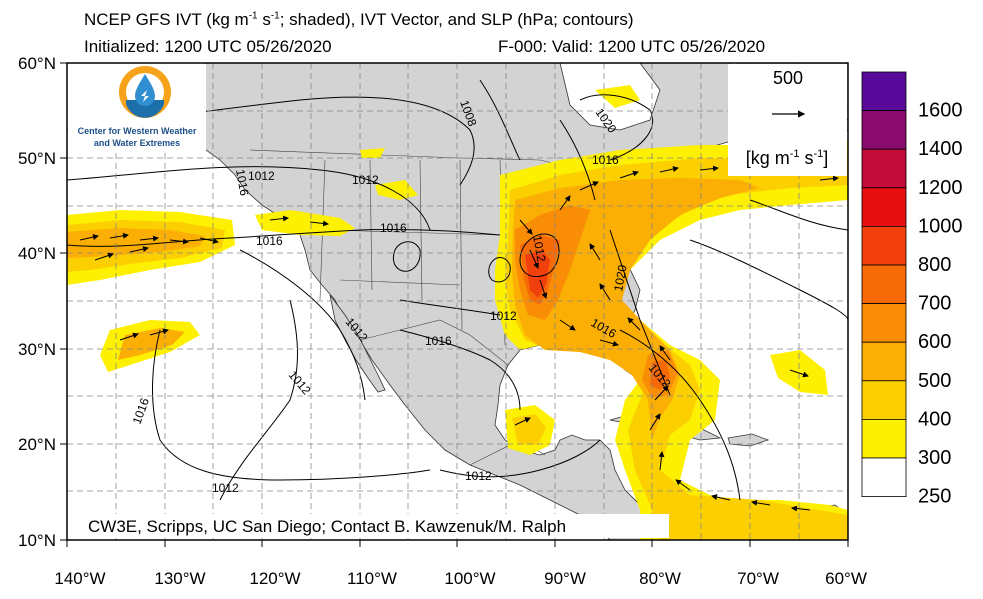 The image size is (983, 599). What do you see at coordinates (37, 158) in the screenshot?
I see `lat-label: 50°N` at bounding box center [37, 158].